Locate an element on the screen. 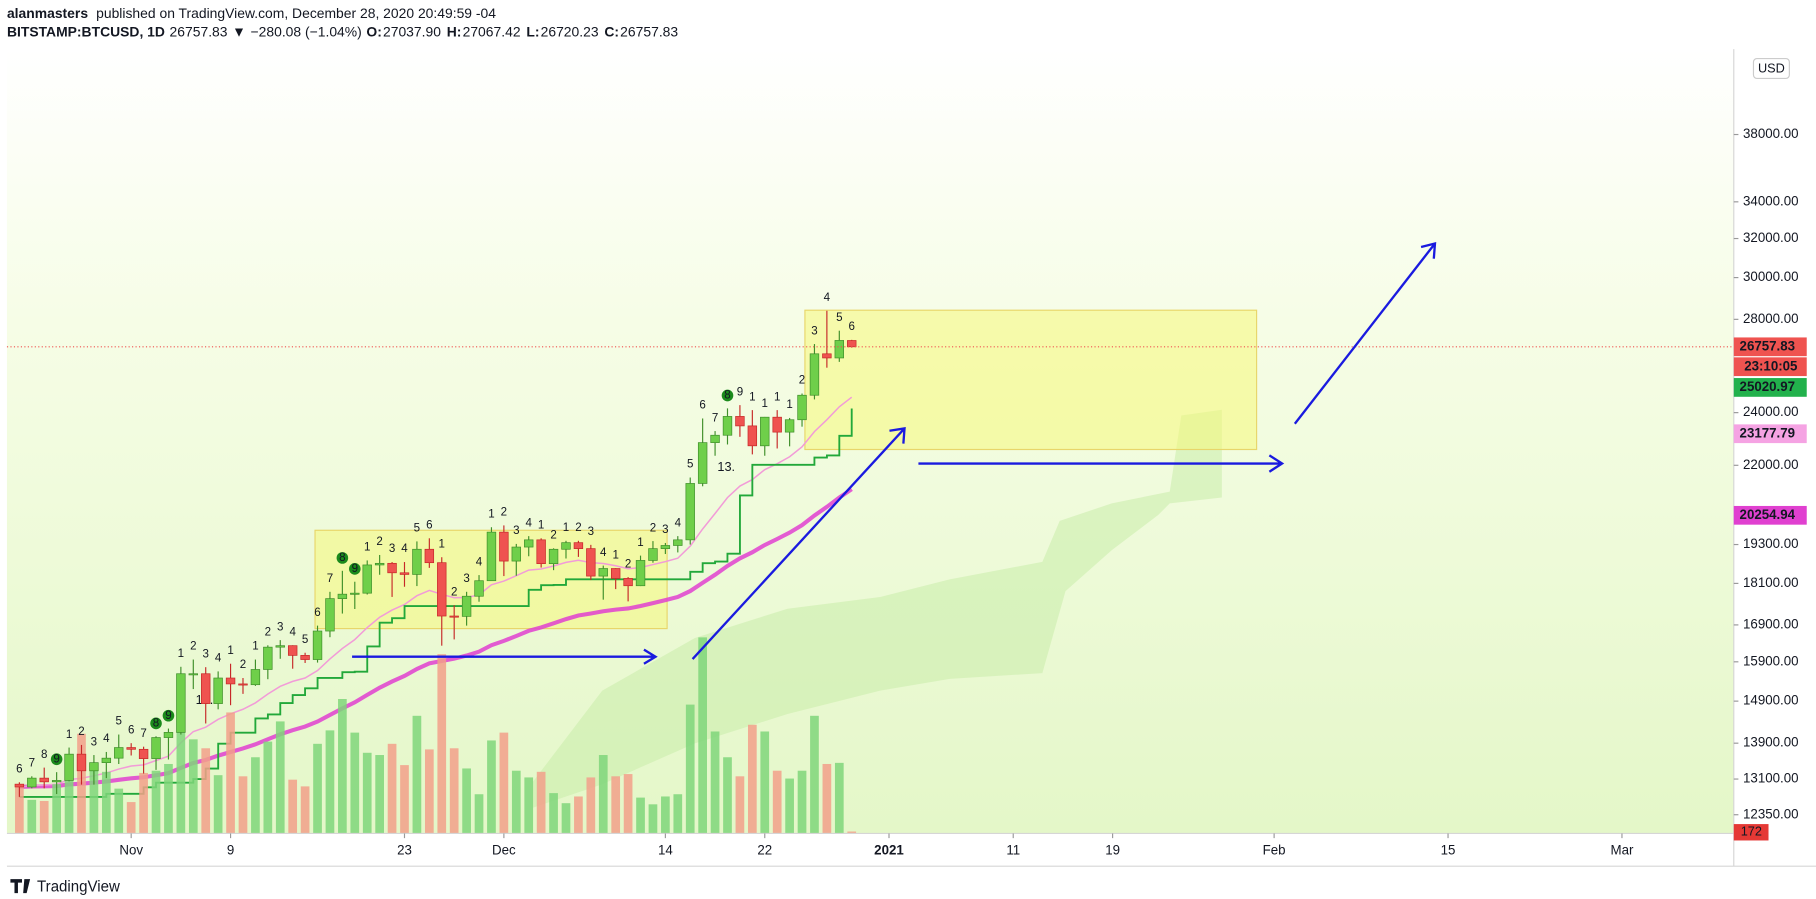 The height and width of the screenshot is (899, 1816). currency: USD is located at coordinates (1771, 67).